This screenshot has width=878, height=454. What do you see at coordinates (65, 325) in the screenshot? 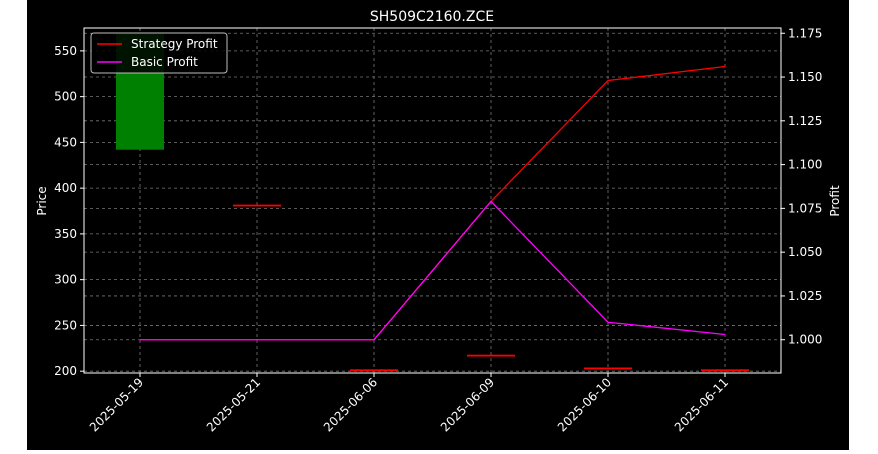
I see `price-tick-label: 250` at bounding box center [65, 325].